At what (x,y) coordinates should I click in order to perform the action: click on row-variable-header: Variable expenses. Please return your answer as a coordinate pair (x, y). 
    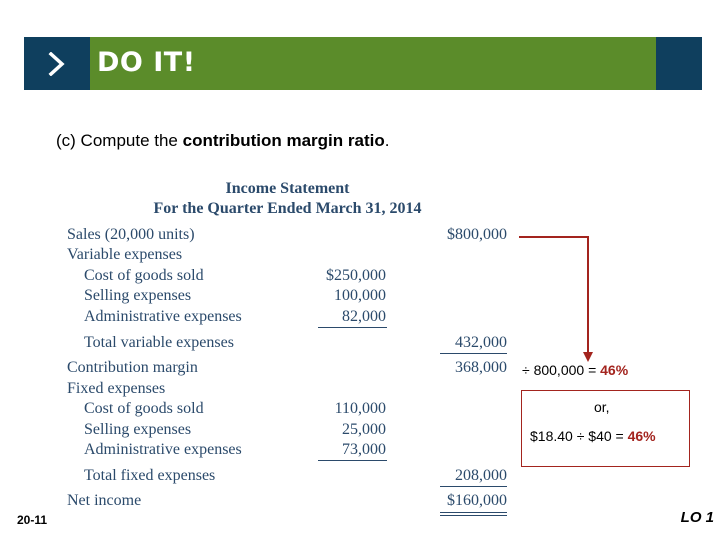
    Looking at the image, I should click on (125, 254).